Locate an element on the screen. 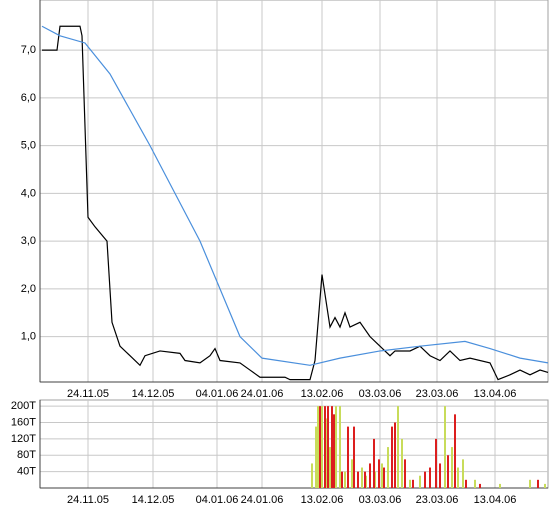  y-tick-label: 2,0 is located at coordinates (28, 289).